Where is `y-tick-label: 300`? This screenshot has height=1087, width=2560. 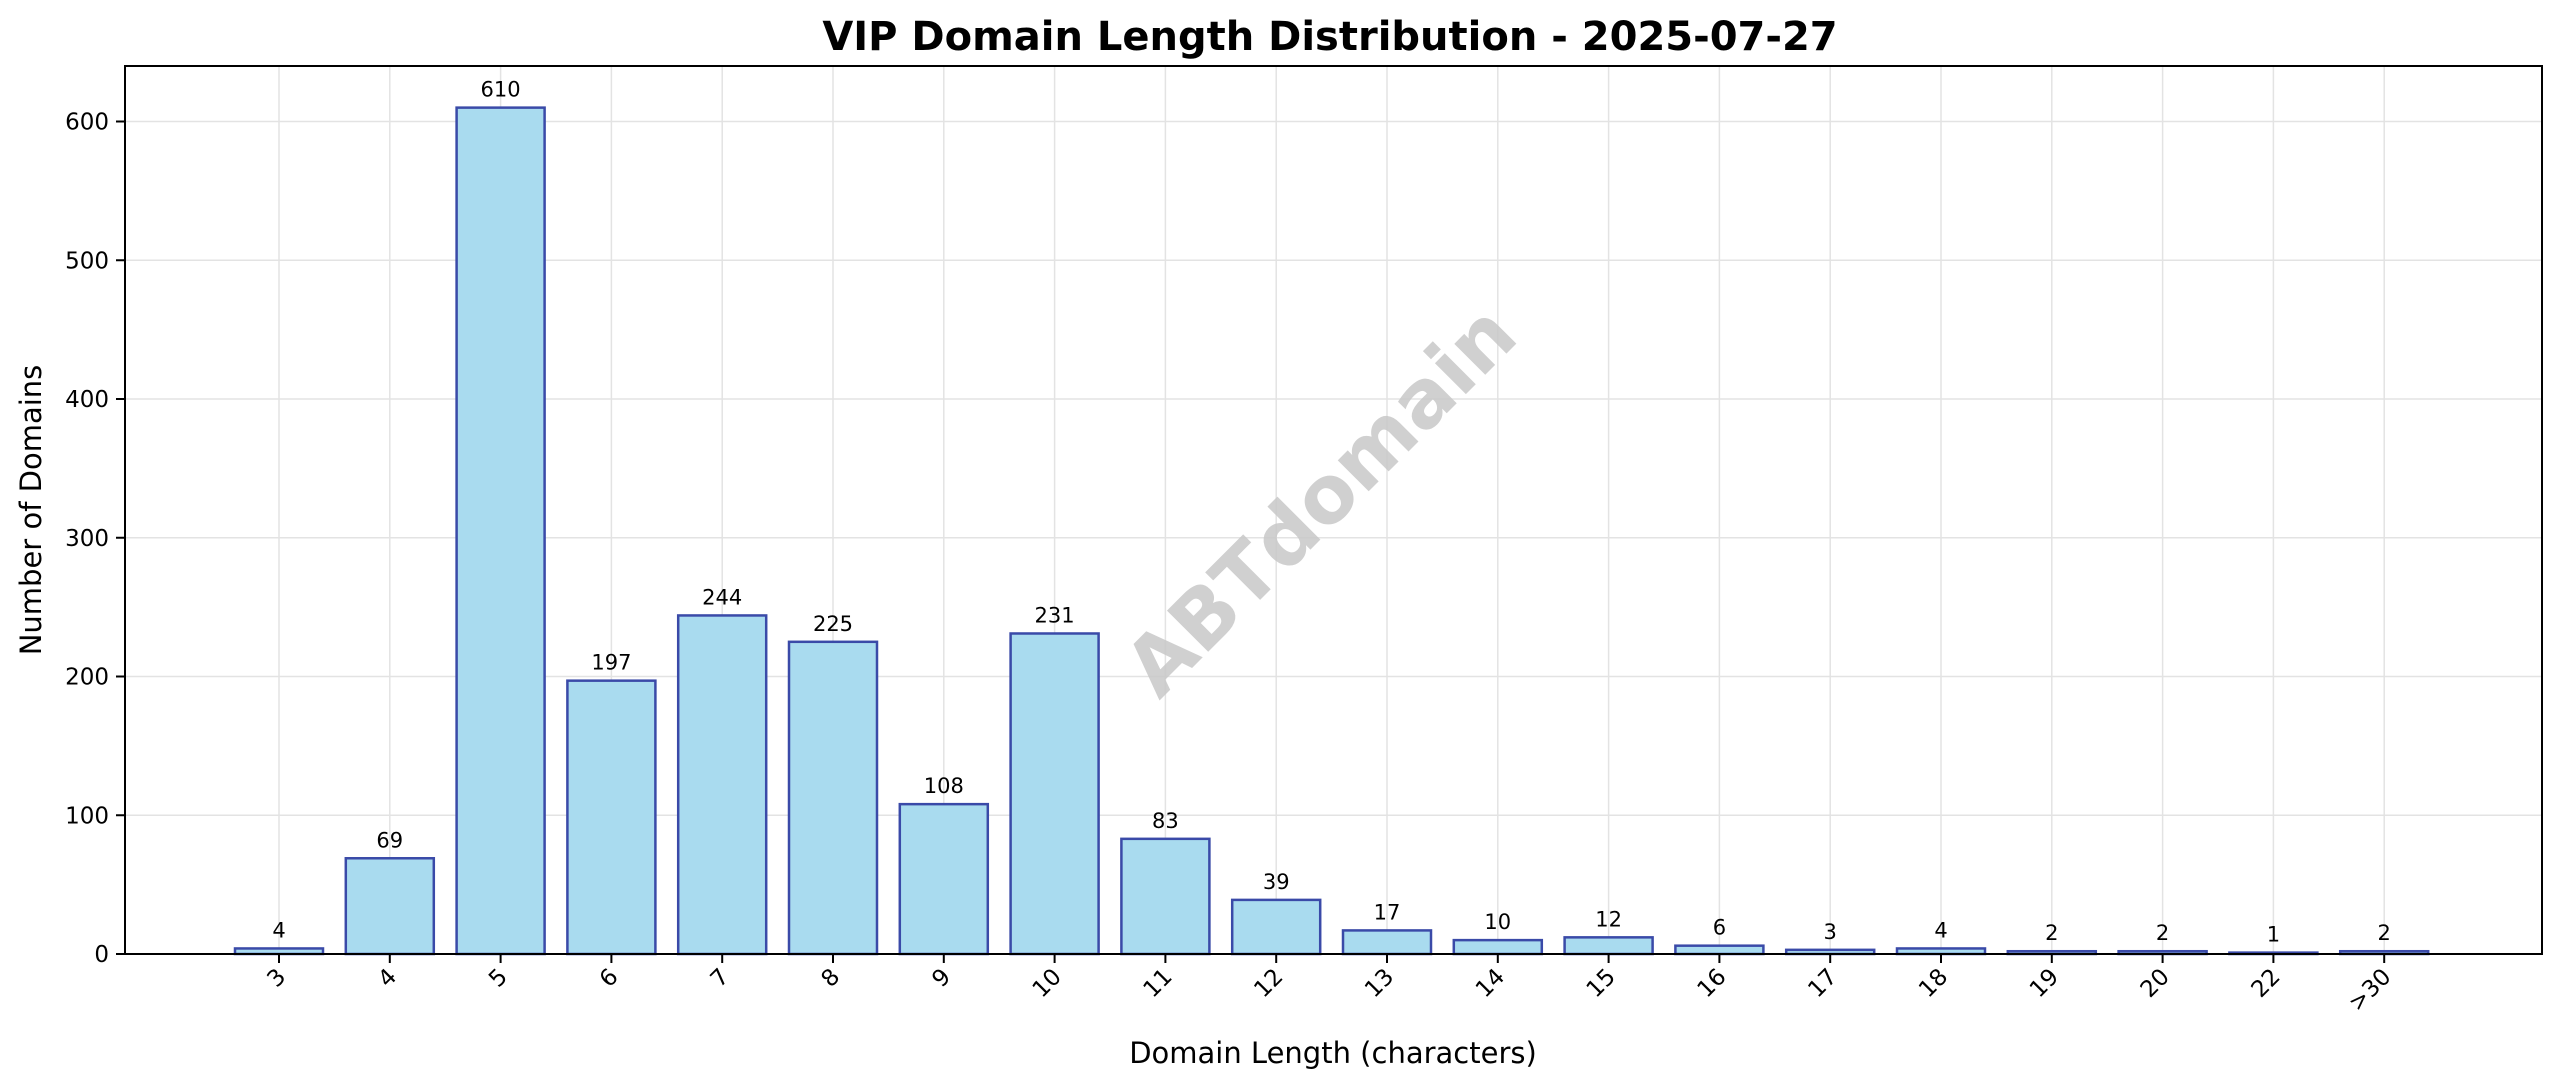
y-tick-label: 300 is located at coordinates (87, 539).